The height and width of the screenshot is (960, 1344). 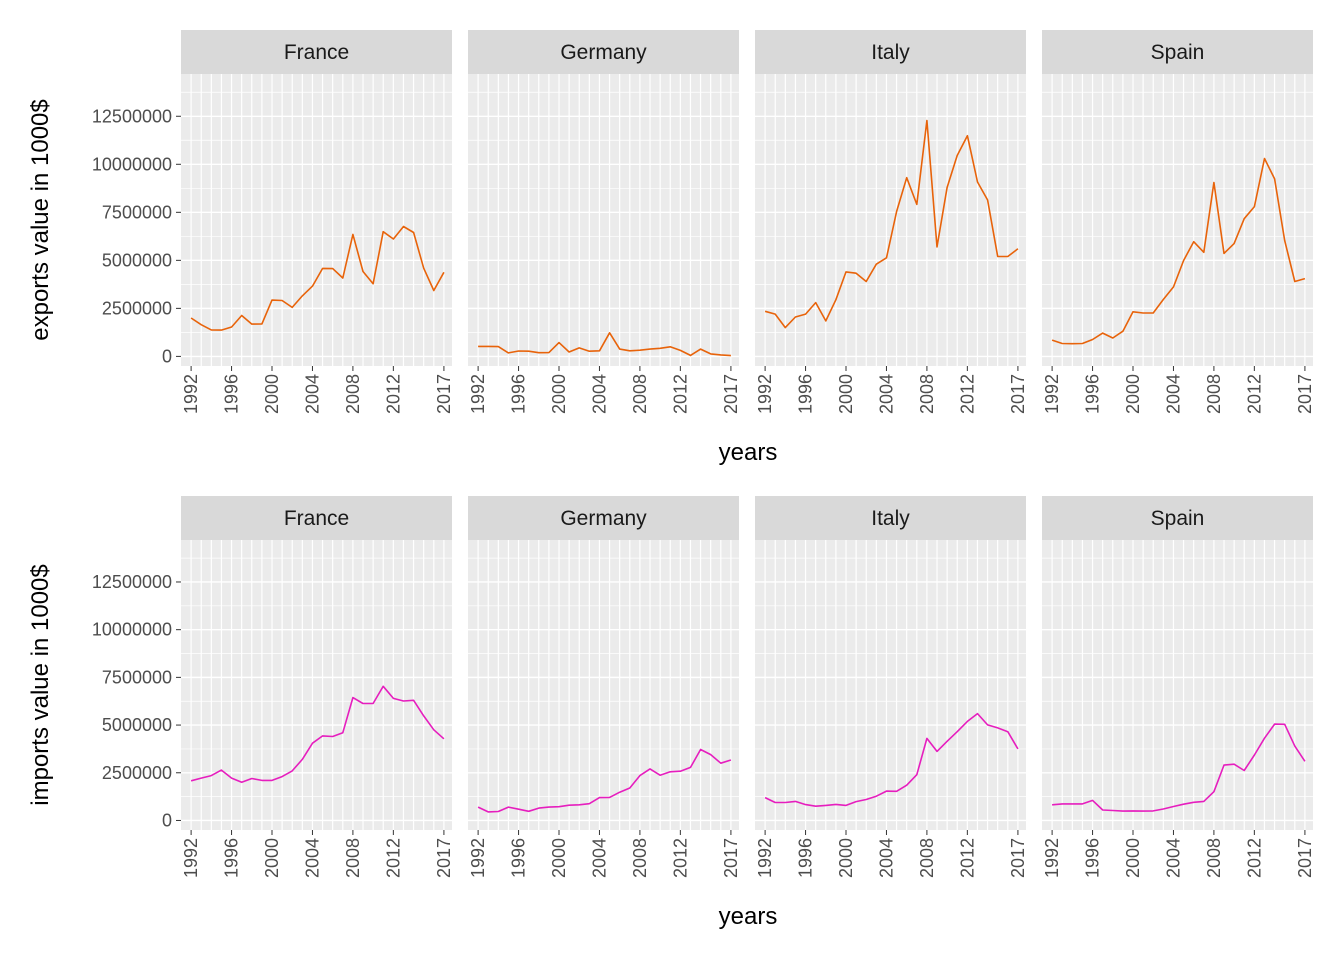 I want to click on y-axis-title: exports value in 1000$, so click(x=40, y=220).